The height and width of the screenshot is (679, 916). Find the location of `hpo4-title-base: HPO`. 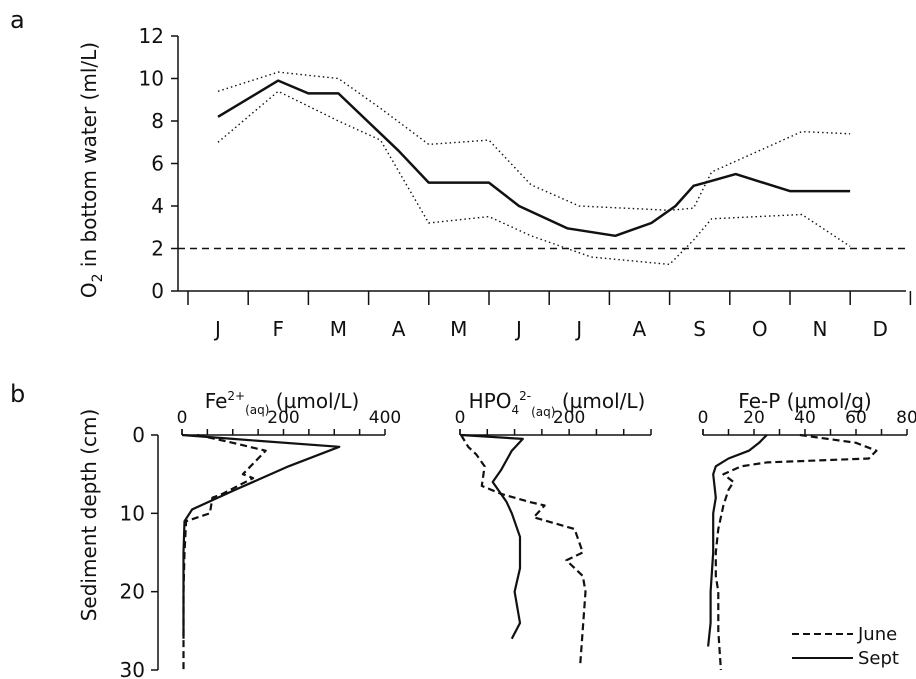

hpo4-title-base: HPO is located at coordinates (490, 401).